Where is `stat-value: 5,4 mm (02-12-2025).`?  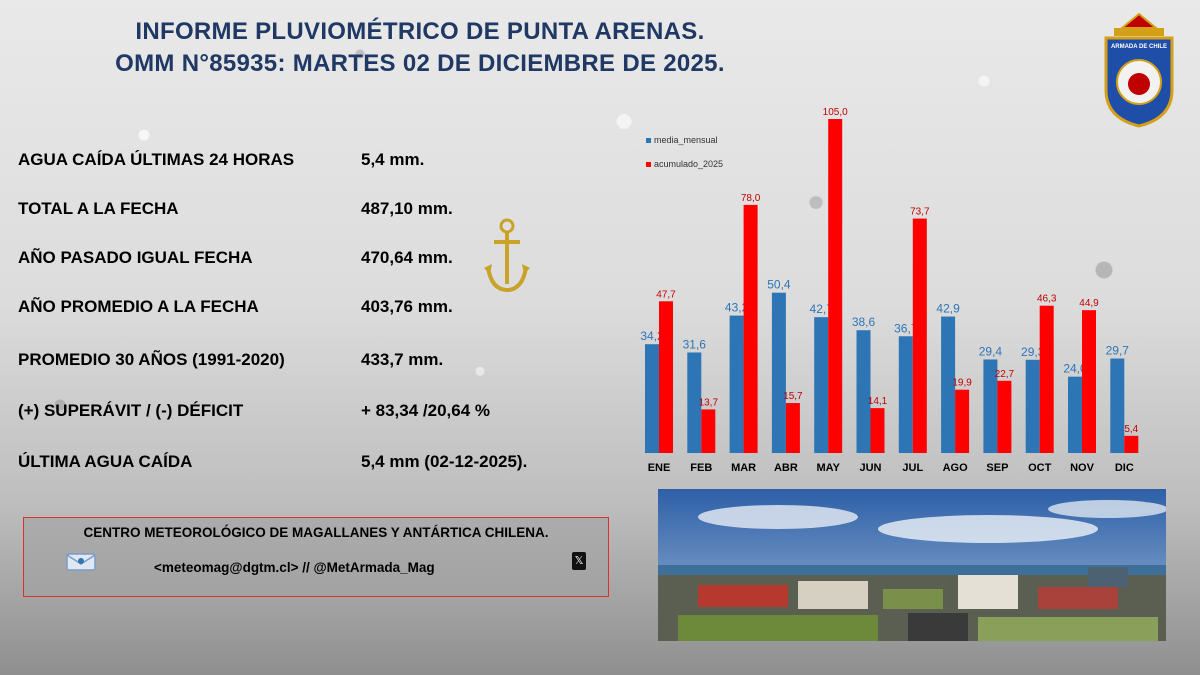
stat-value: 5,4 mm (02-12-2025). is located at coordinates (444, 461).